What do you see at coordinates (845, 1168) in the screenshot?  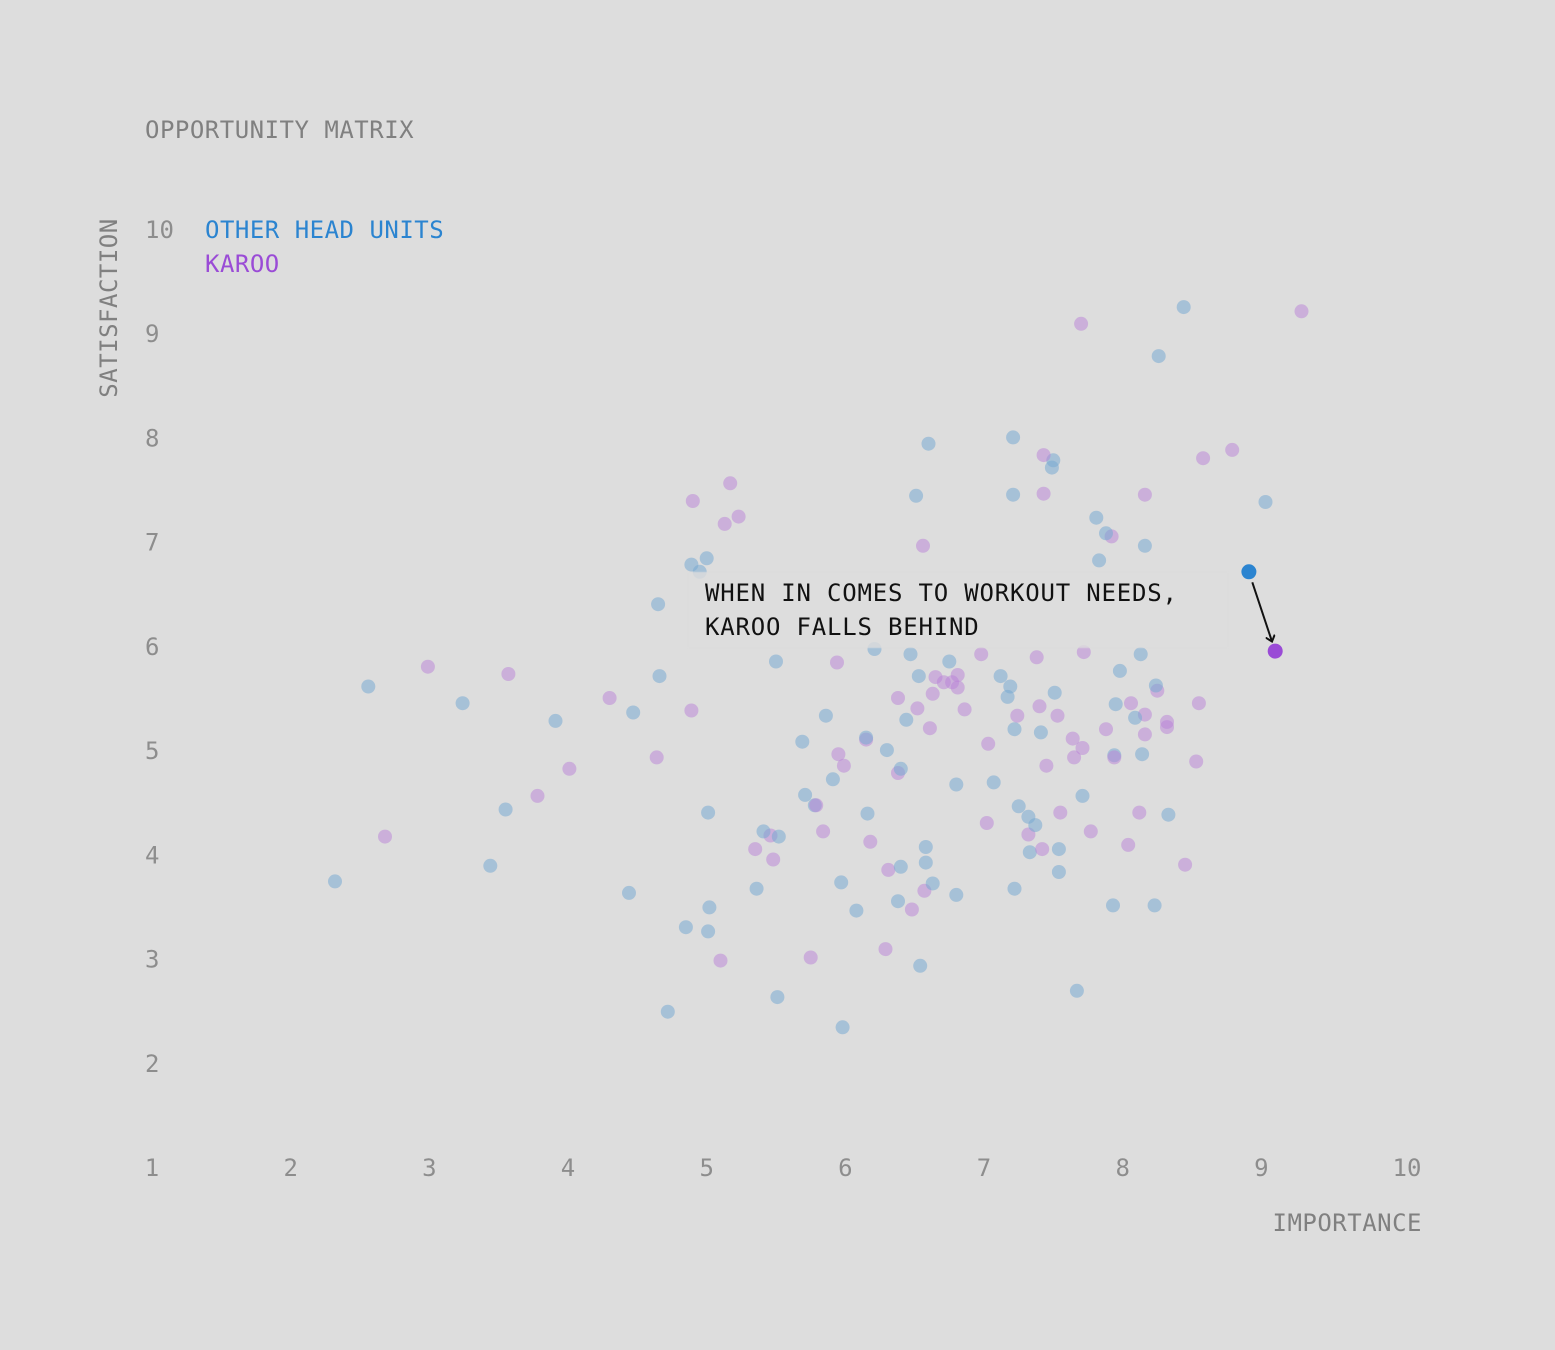 I see `x-tick-label: 6` at bounding box center [845, 1168].